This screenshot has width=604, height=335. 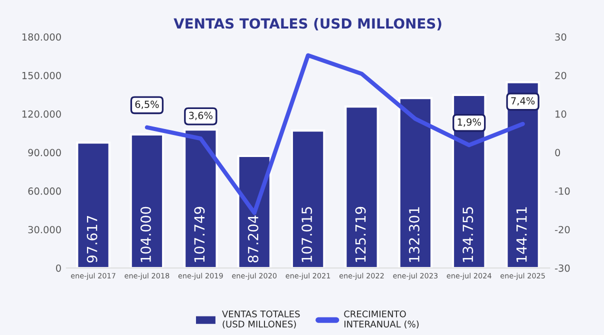 What do you see at coordinates (562, 230) in the screenshot?
I see `y2-tick-label: -20` at bounding box center [562, 230].